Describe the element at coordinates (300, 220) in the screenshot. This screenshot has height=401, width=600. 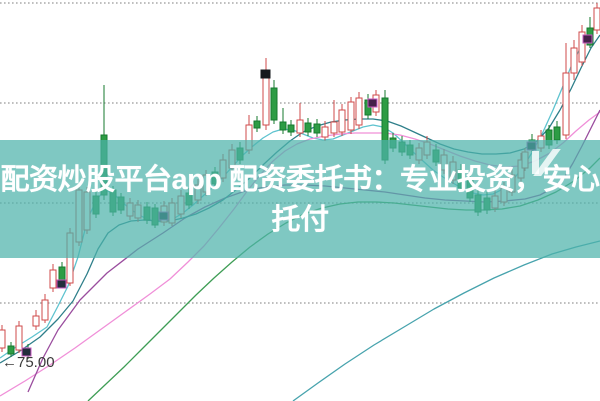
I see `banner-title-line2: 托付` at that location.